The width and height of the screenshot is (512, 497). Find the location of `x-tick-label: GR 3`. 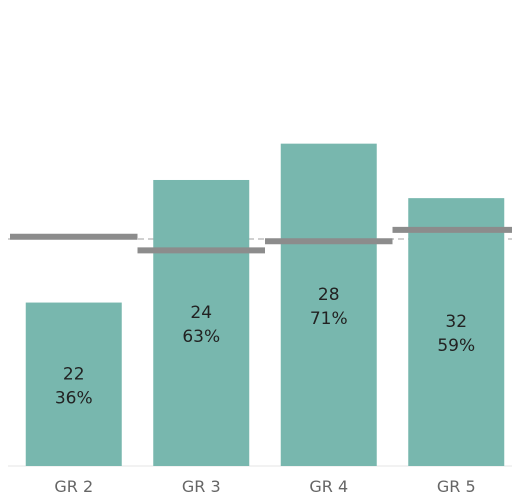

x-tick-label: GR 3 is located at coordinates (201, 486).